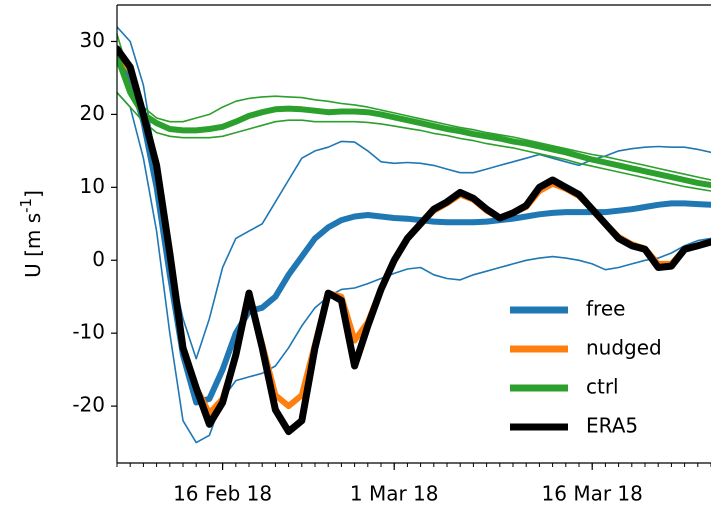 The width and height of the screenshot is (711, 511). What do you see at coordinates (88, 405) in the screenshot?
I see `y-tick-label: -20` at bounding box center [88, 405].